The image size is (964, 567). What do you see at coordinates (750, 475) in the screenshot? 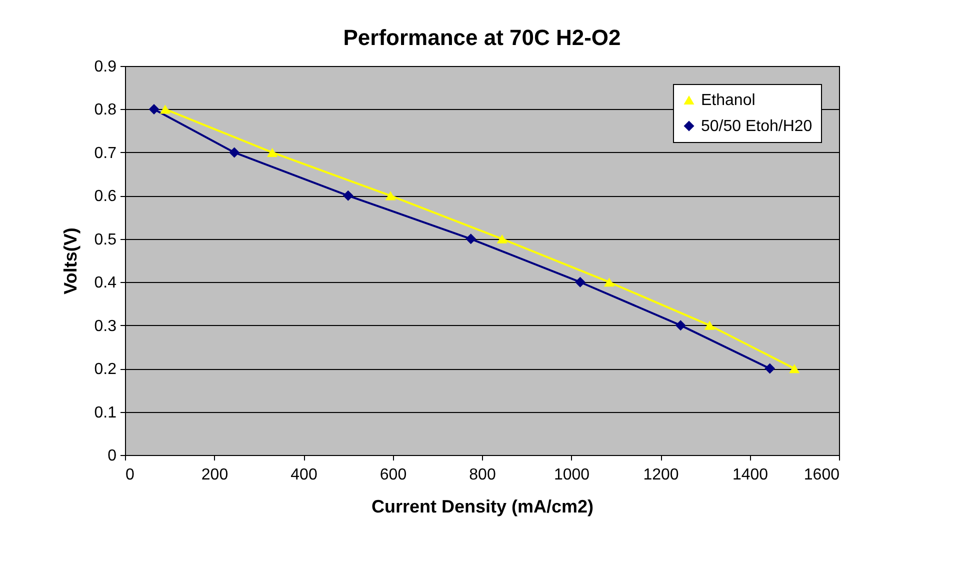
I see `x-tick-label: 1400` at bounding box center [750, 475].